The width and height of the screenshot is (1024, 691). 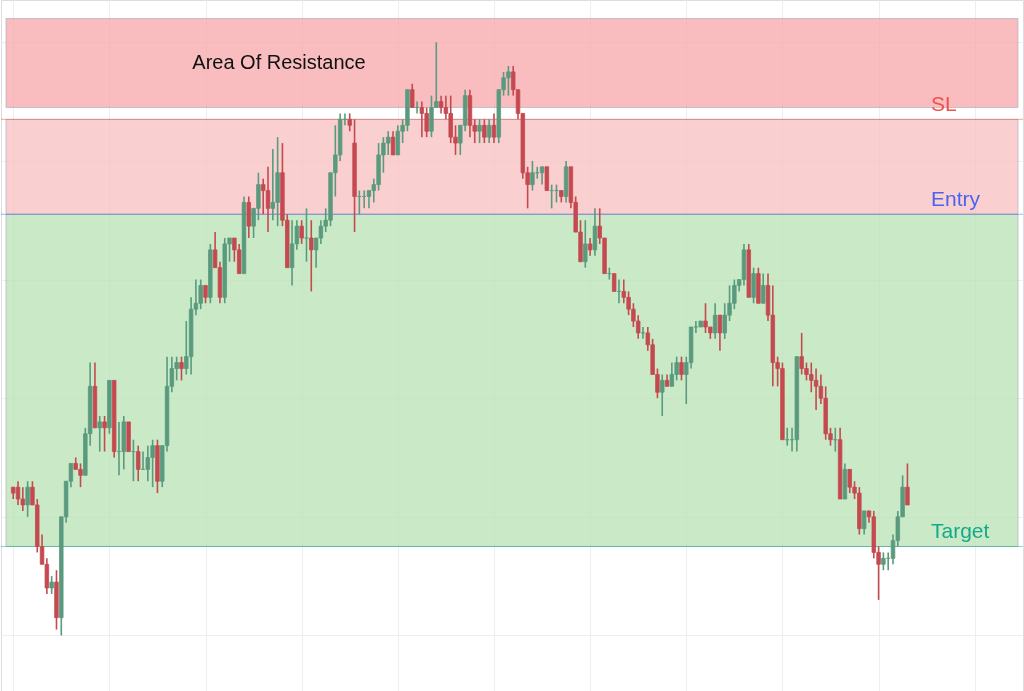 I want to click on ref-line-label: Target, so click(x=960, y=531).